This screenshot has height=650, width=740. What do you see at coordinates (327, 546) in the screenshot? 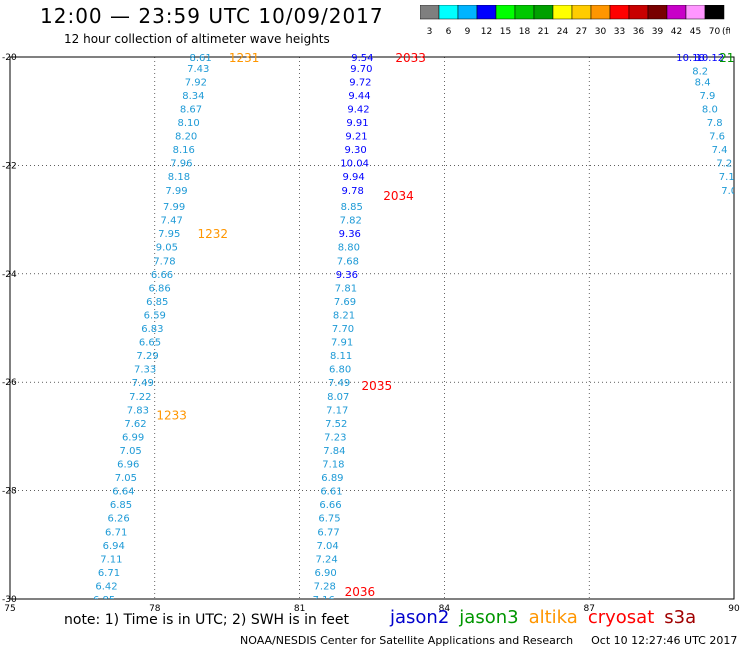
I see `swh-value: 7.04` at bounding box center [327, 546].